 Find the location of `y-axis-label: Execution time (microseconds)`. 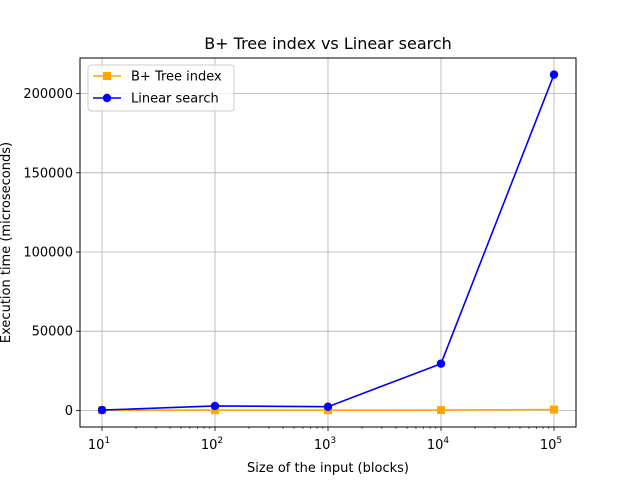

y-axis-label: Execution time (microseconds) is located at coordinates (7, 242).